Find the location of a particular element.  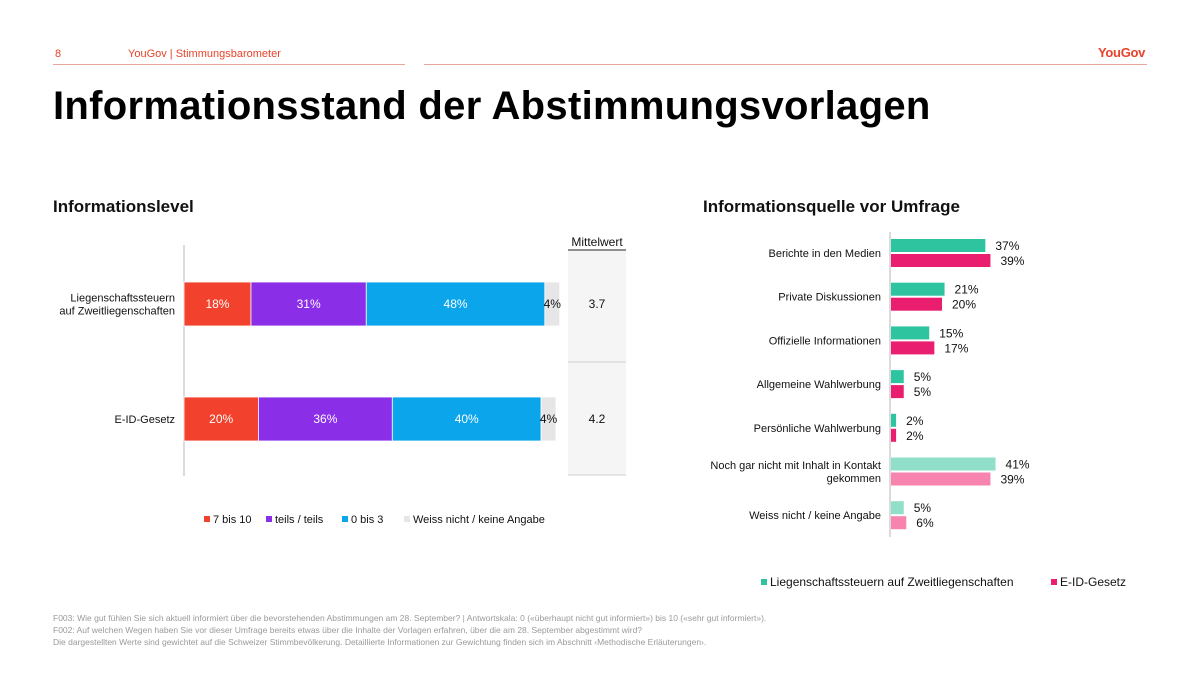

source-category-label-0: Berichte in den Medien is located at coordinates (824, 254).